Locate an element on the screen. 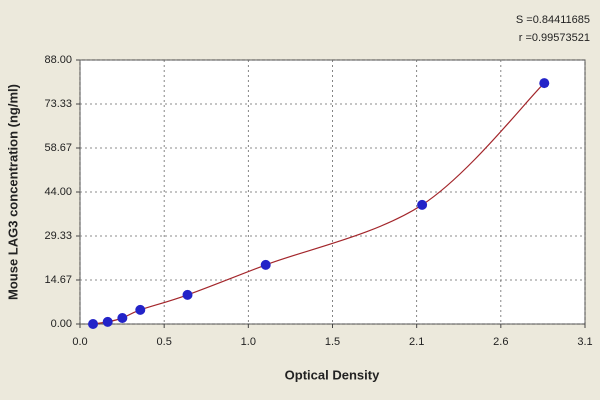 This screenshot has height=400, width=600. x-tick-label: 1.0 is located at coordinates (248, 342).